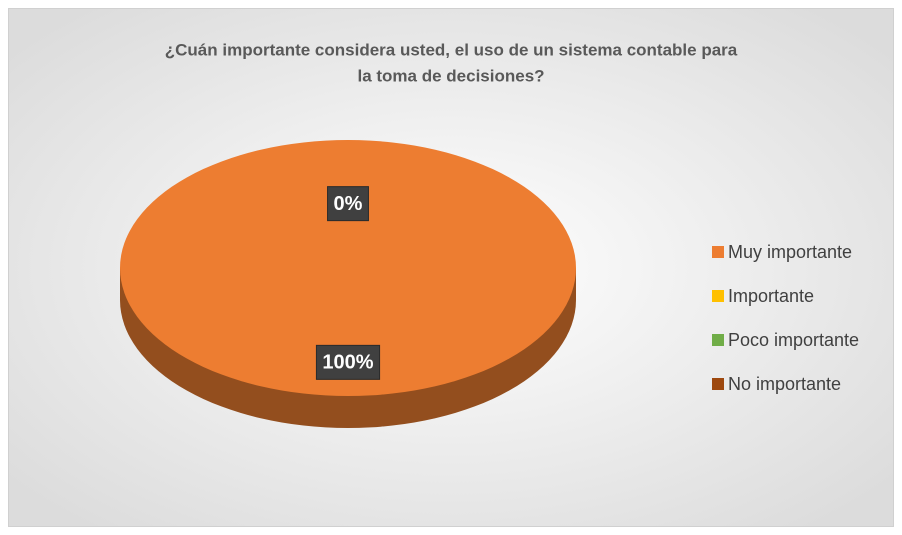  I want to click on legend-label: No importante, so click(784, 384).